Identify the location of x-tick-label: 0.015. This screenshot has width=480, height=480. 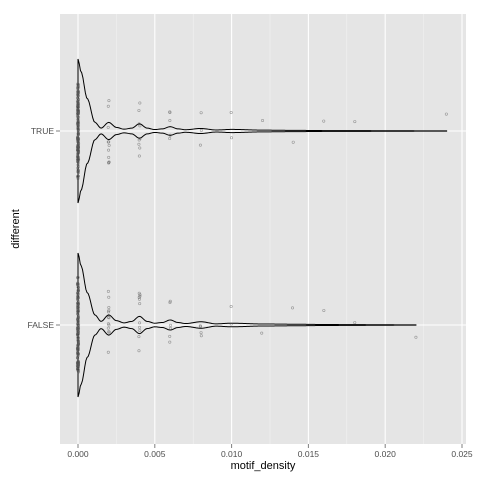
(309, 454).